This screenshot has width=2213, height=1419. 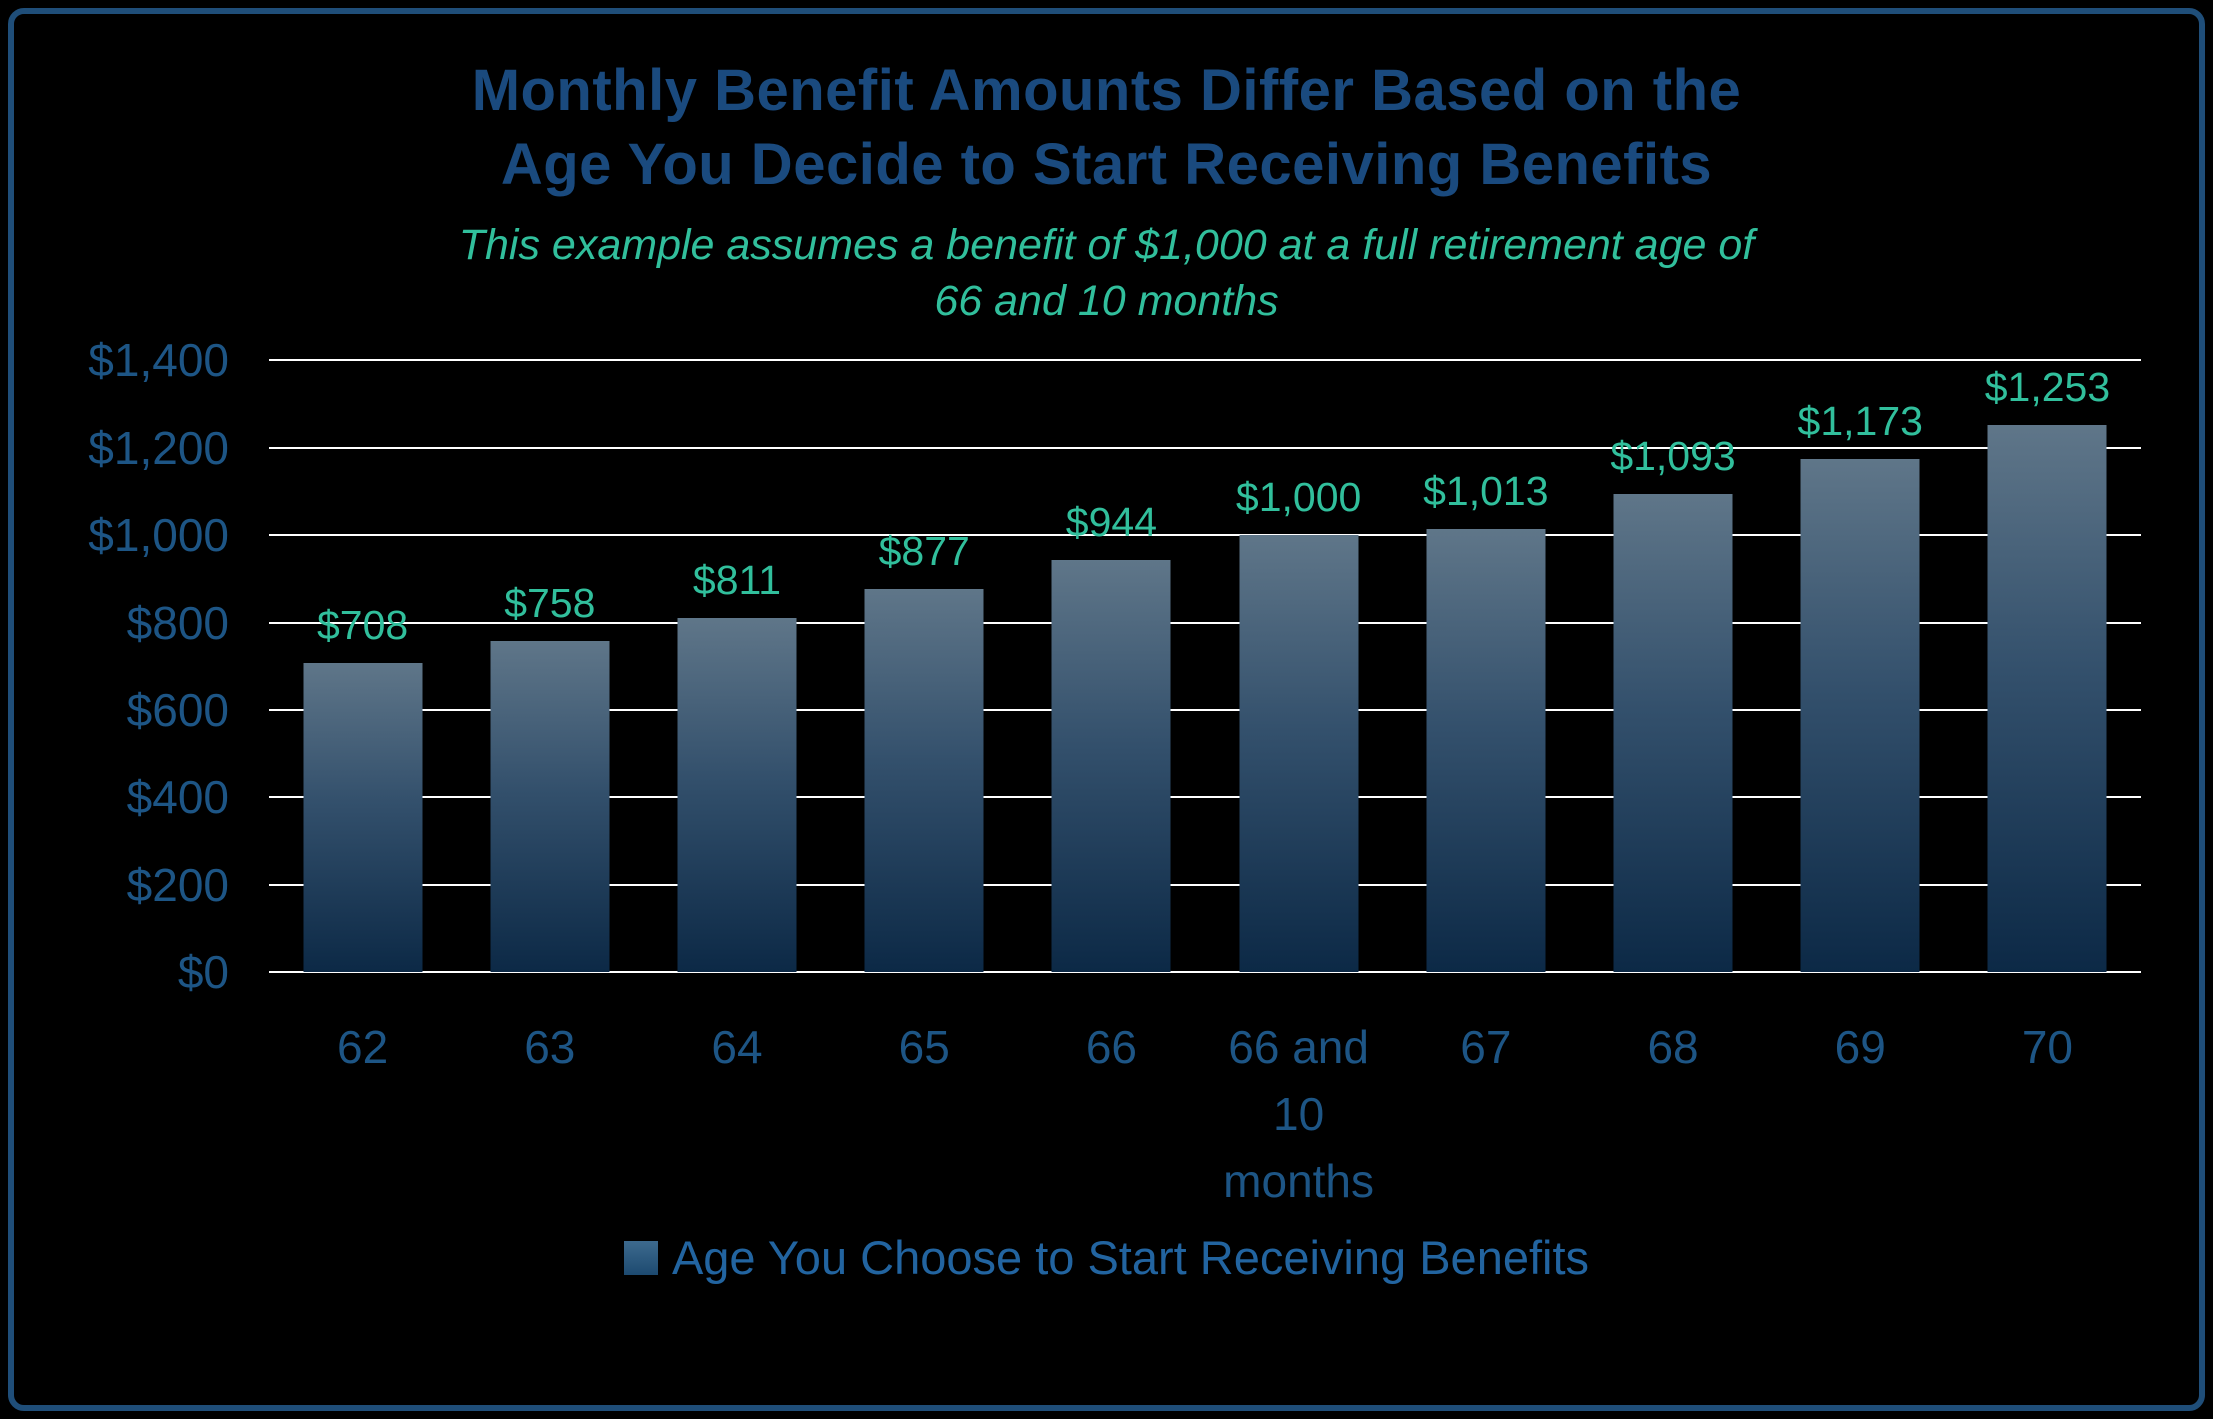 What do you see at coordinates (924, 1119) in the screenshot?
I see `x-slot: 65` at bounding box center [924, 1119].